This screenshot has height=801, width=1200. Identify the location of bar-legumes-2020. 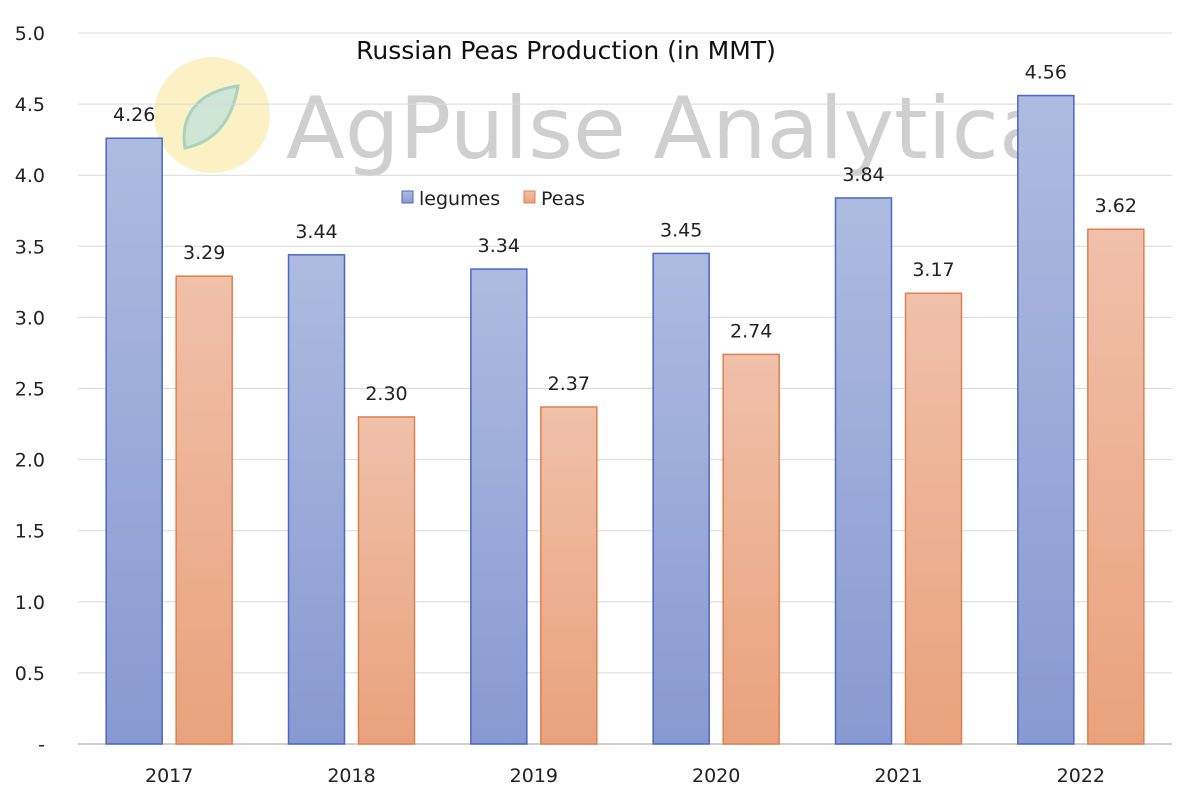
(681, 498).